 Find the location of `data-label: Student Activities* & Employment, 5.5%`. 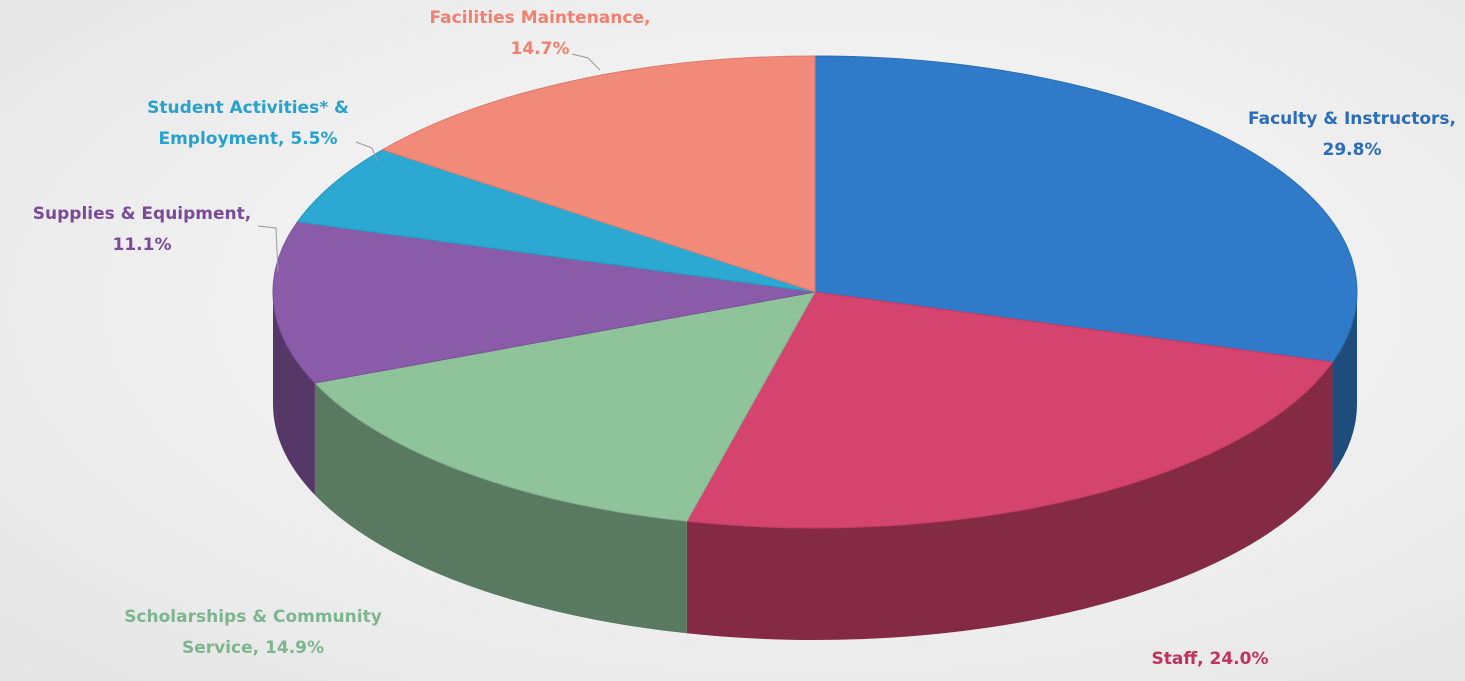

data-label: Student Activities* & Employment, 5.5% is located at coordinates (248, 123).